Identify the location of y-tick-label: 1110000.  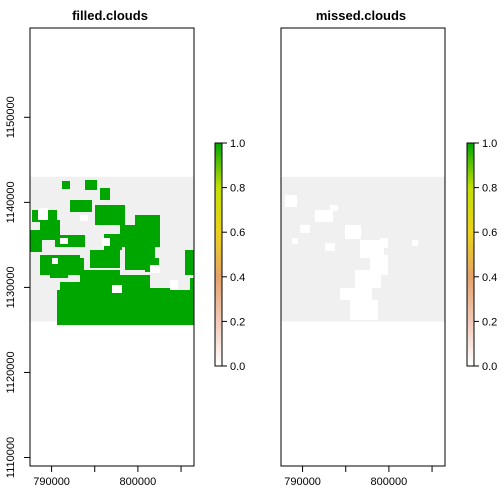
(11, 457).